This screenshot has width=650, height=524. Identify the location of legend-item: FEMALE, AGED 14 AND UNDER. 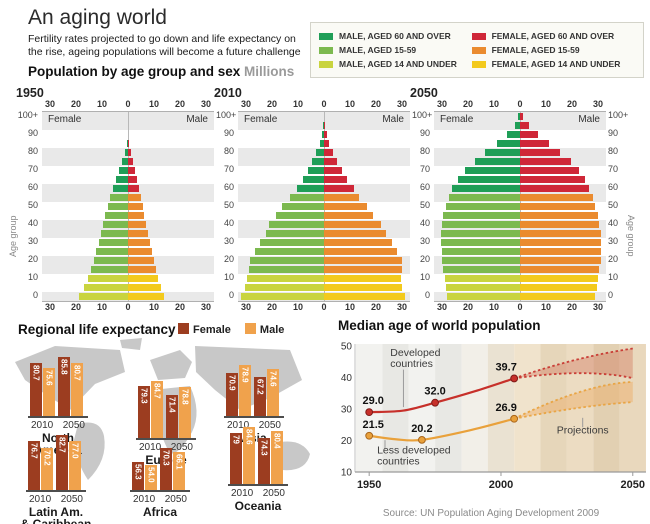
(553, 64).